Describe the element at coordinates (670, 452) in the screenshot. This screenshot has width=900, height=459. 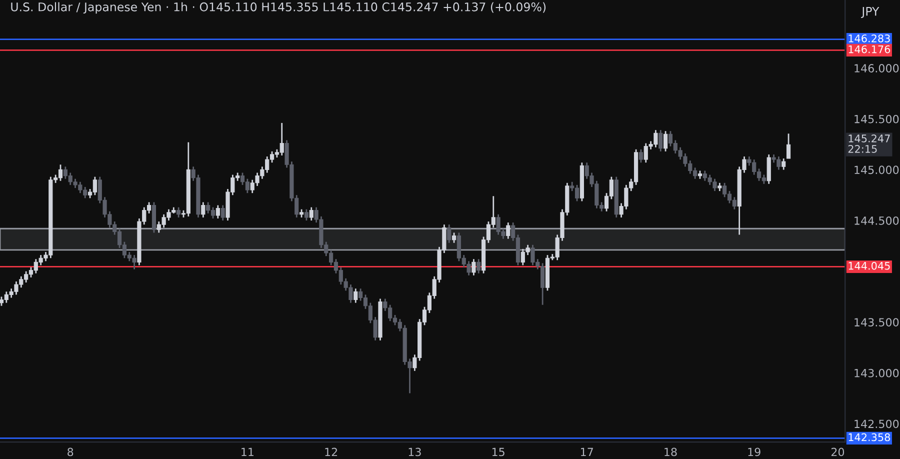
I see `x-tick-label: 18` at that location.